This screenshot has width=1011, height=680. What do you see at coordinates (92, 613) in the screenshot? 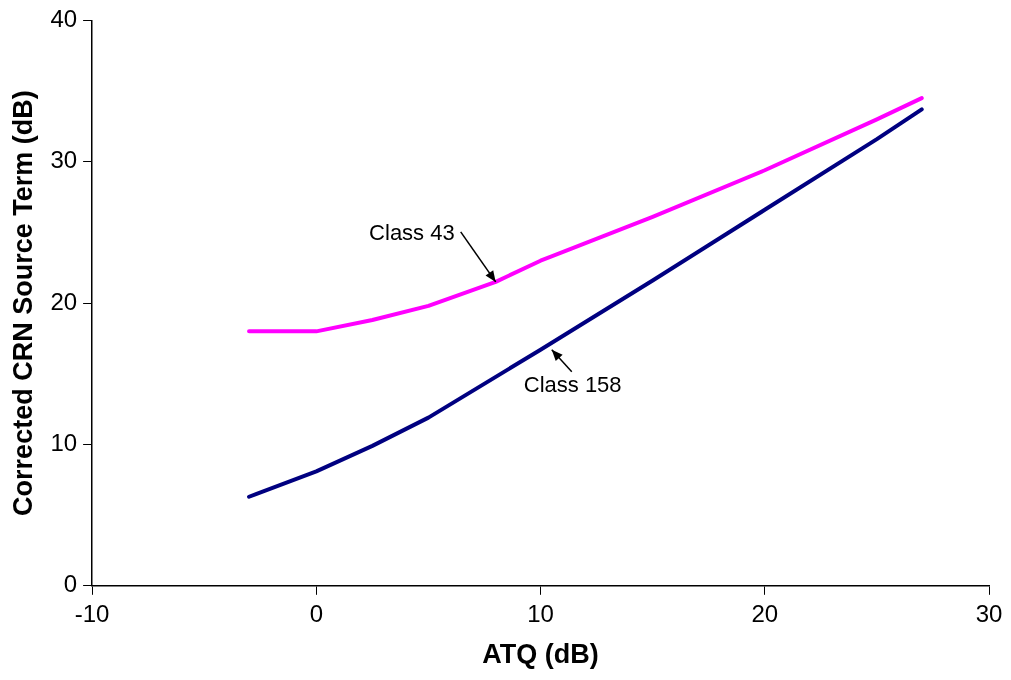
I see `x-tick-label: -10` at bounding box center [92, 613].